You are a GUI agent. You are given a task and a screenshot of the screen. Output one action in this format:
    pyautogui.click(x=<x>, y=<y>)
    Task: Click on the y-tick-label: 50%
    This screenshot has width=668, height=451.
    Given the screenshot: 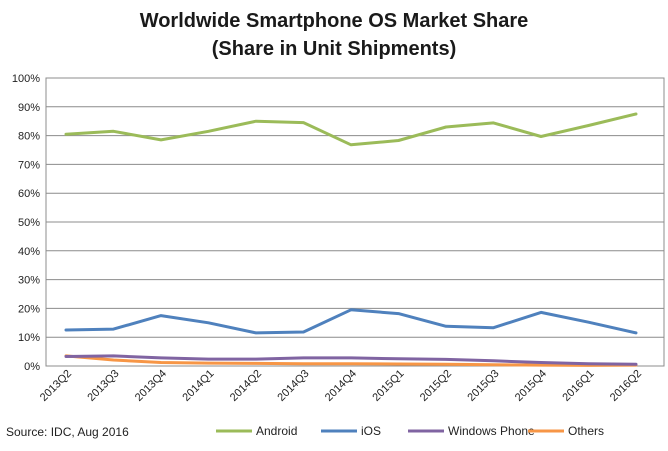 What is the action you would take?
    pyautogui.click(x=29, y=223)
    